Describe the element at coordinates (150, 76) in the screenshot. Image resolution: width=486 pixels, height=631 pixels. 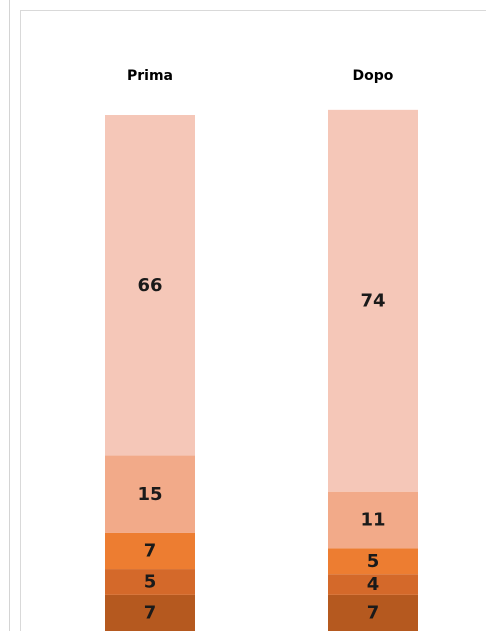
I see `category-label-prima: Prima` at that location.